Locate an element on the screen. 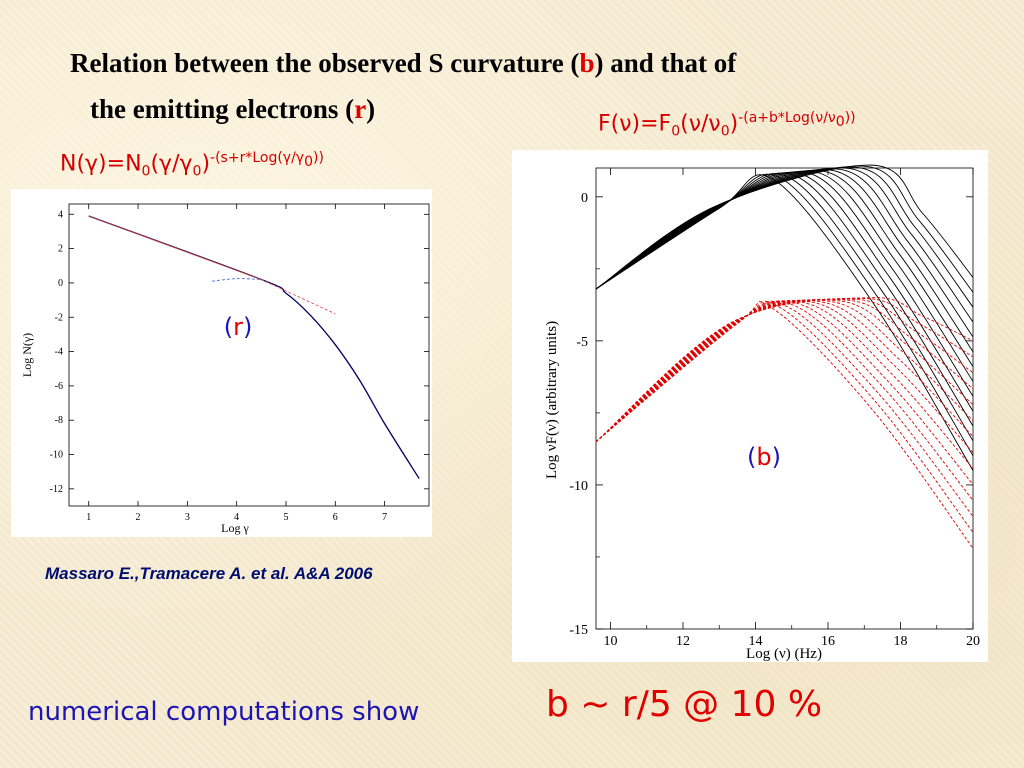 This screenshot has height=768, width=1024. y-tick-label: -2 is located at coordinates (59, 317).